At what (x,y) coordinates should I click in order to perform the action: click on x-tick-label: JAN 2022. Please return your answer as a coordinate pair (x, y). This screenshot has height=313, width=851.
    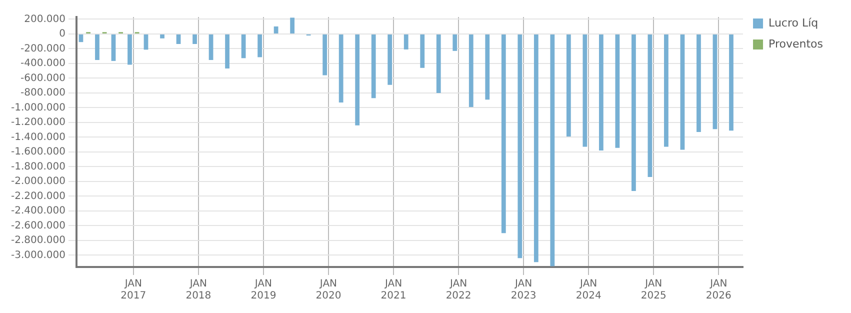
    Looking at the image, I should click on (459, 290).